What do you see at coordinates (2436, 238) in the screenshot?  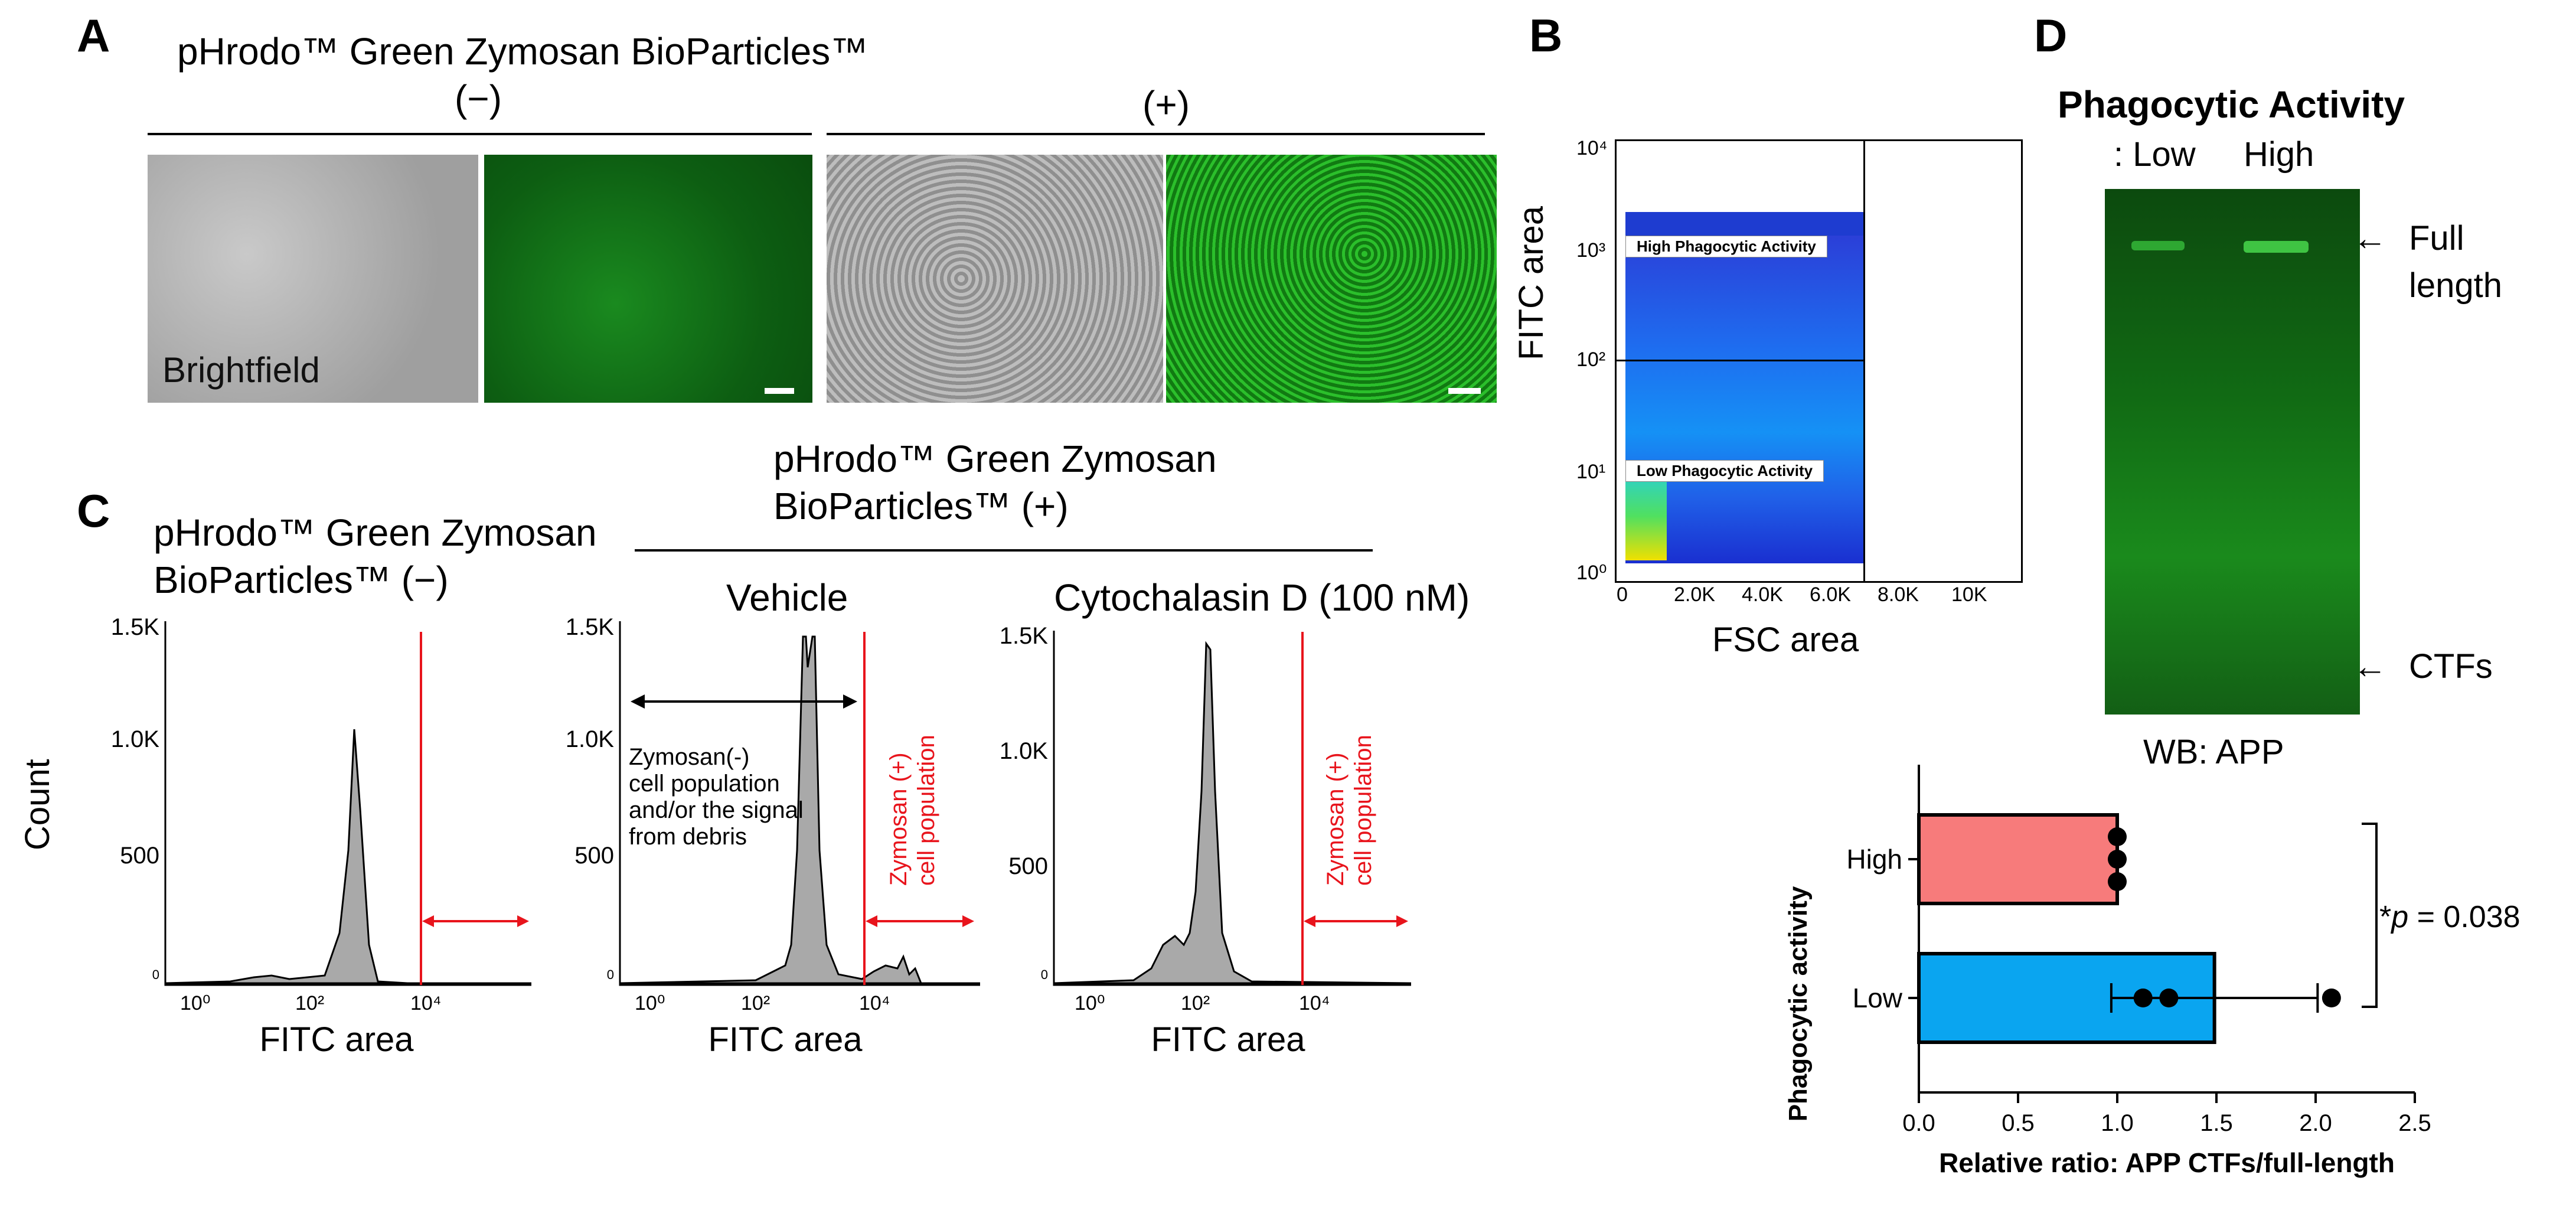 I see `full-length-label-1: Full` at bounding box center [2436, 238].